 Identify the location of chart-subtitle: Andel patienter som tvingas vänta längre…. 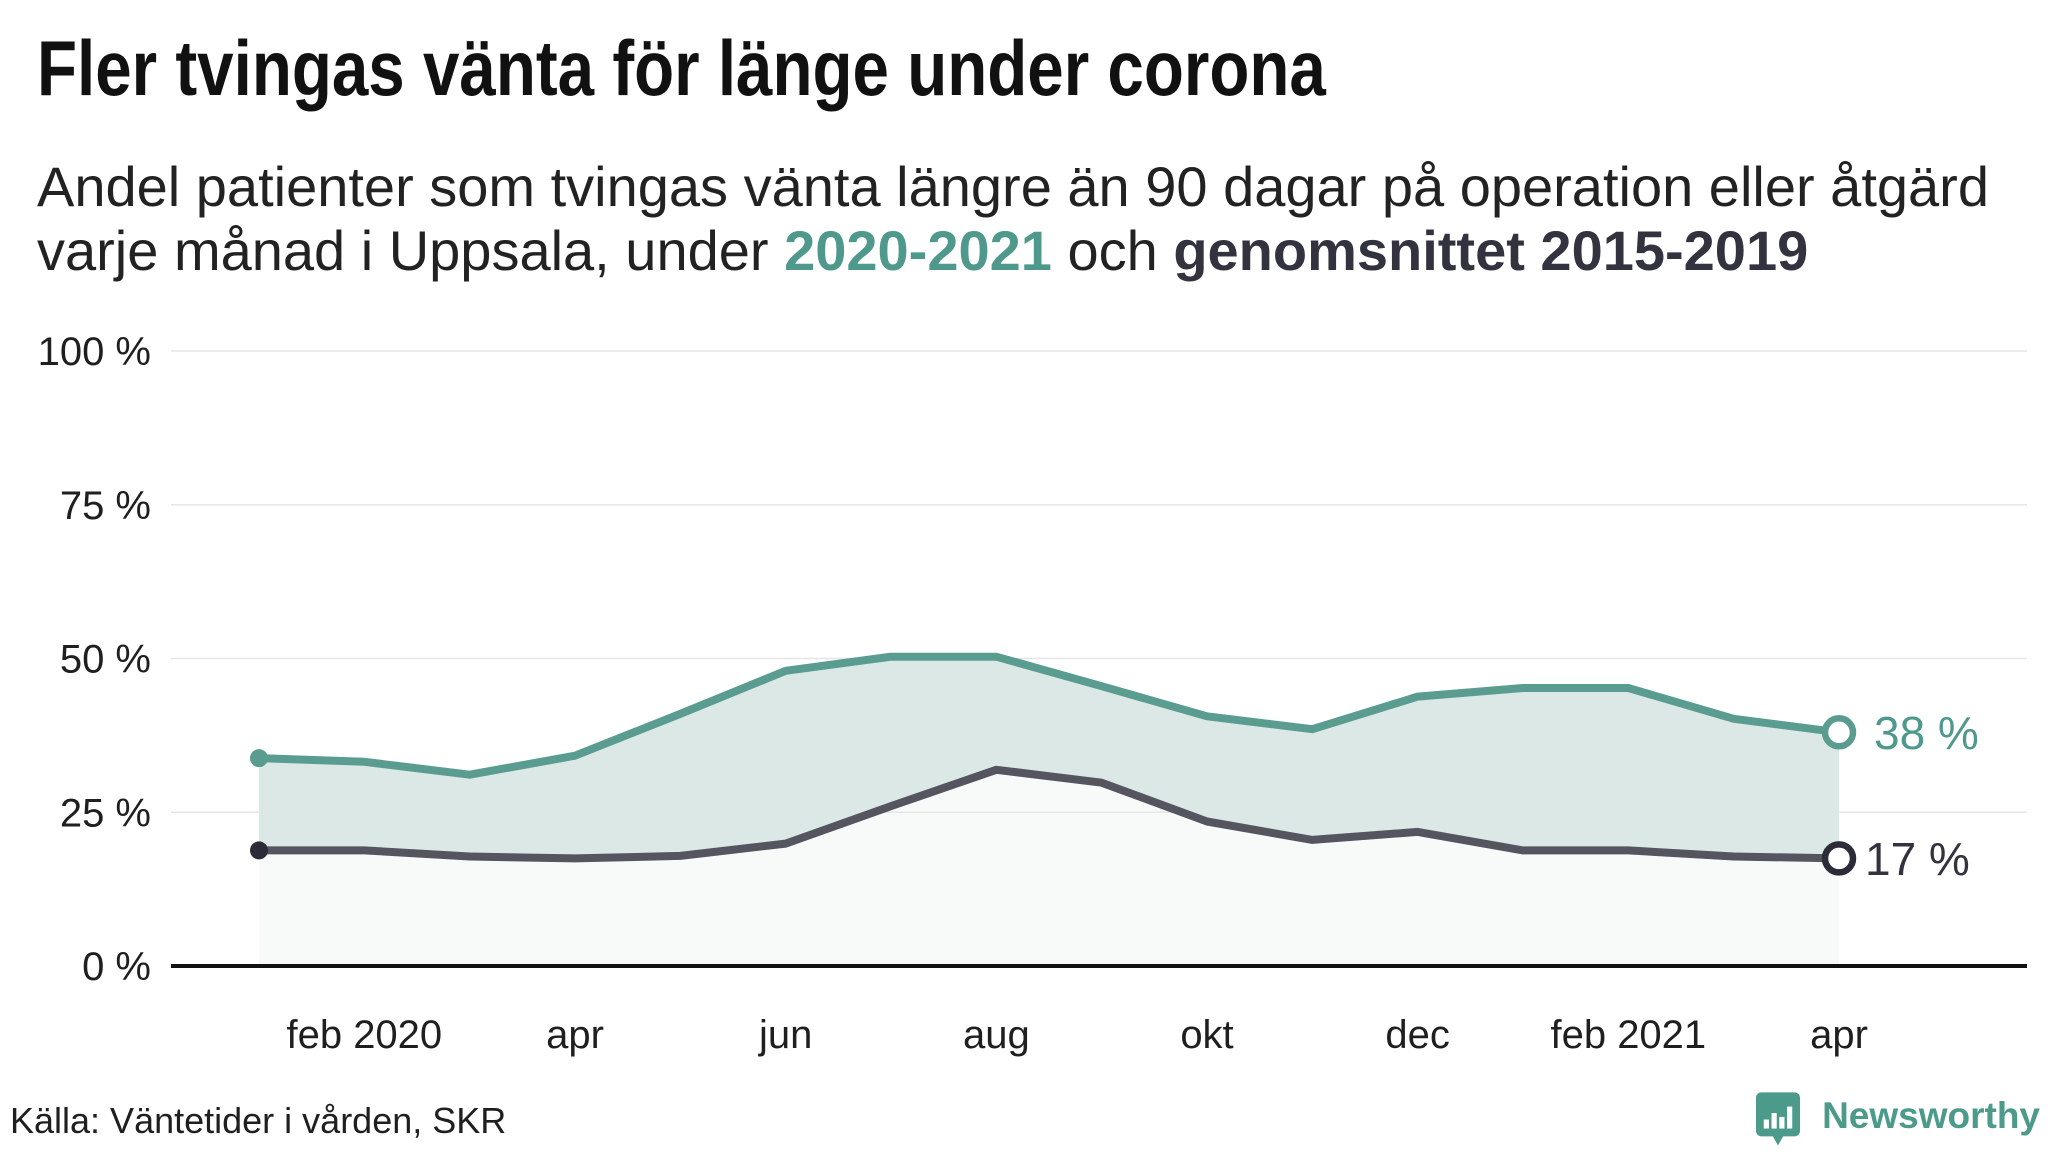
(1013, 219).